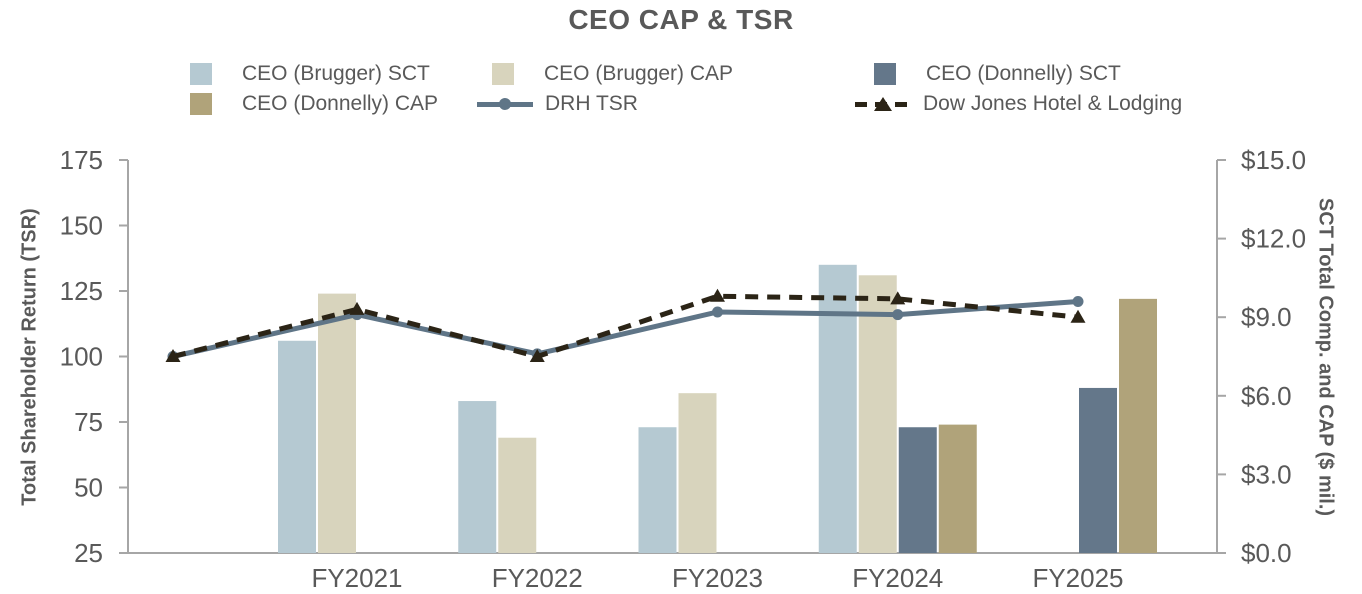  What do you see at coordinates (503, 74) in the screenshot?
I see `brugger-cap-swatch-icon` at bounding box center [503, 74].